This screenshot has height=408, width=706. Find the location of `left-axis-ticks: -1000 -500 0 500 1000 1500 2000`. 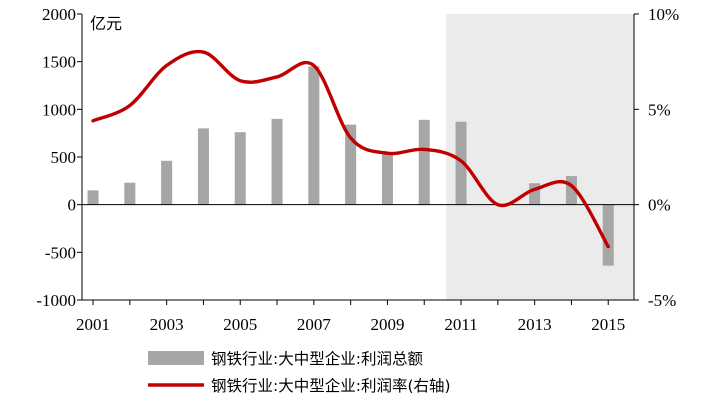

left-axis-ticks: -1000 -500 0 500 1000 1500 2000 is located at coordinates (59, 157).